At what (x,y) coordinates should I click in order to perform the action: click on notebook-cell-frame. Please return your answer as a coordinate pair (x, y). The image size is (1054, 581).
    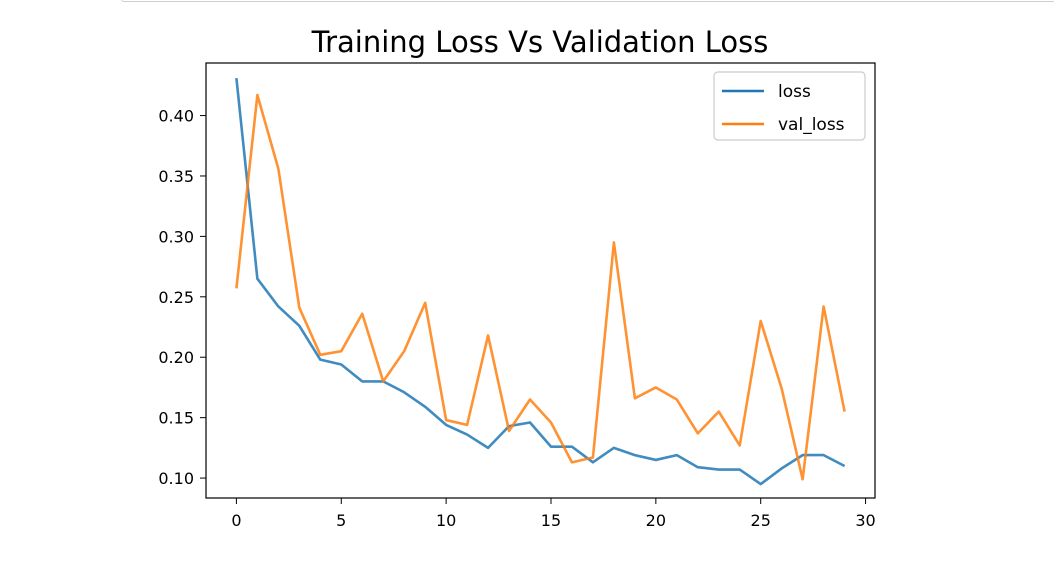
    Looking at the image, I should click on (587, 1).